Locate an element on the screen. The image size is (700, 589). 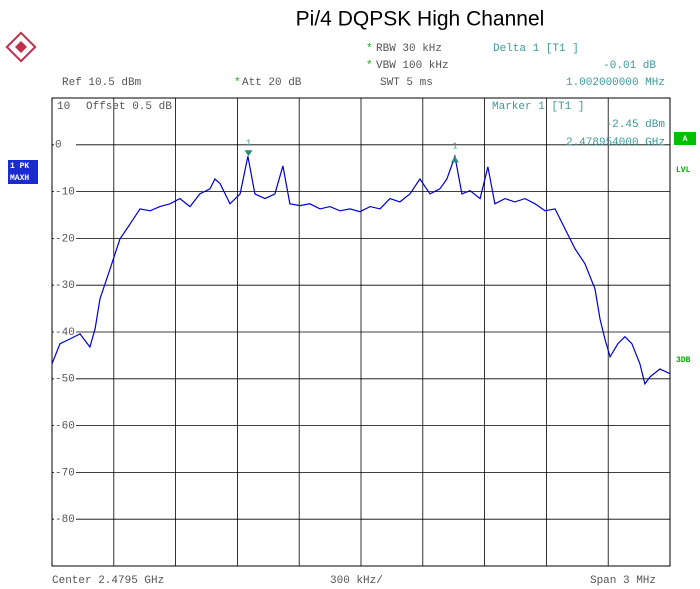
a-box is located at coordinates (685, 138).